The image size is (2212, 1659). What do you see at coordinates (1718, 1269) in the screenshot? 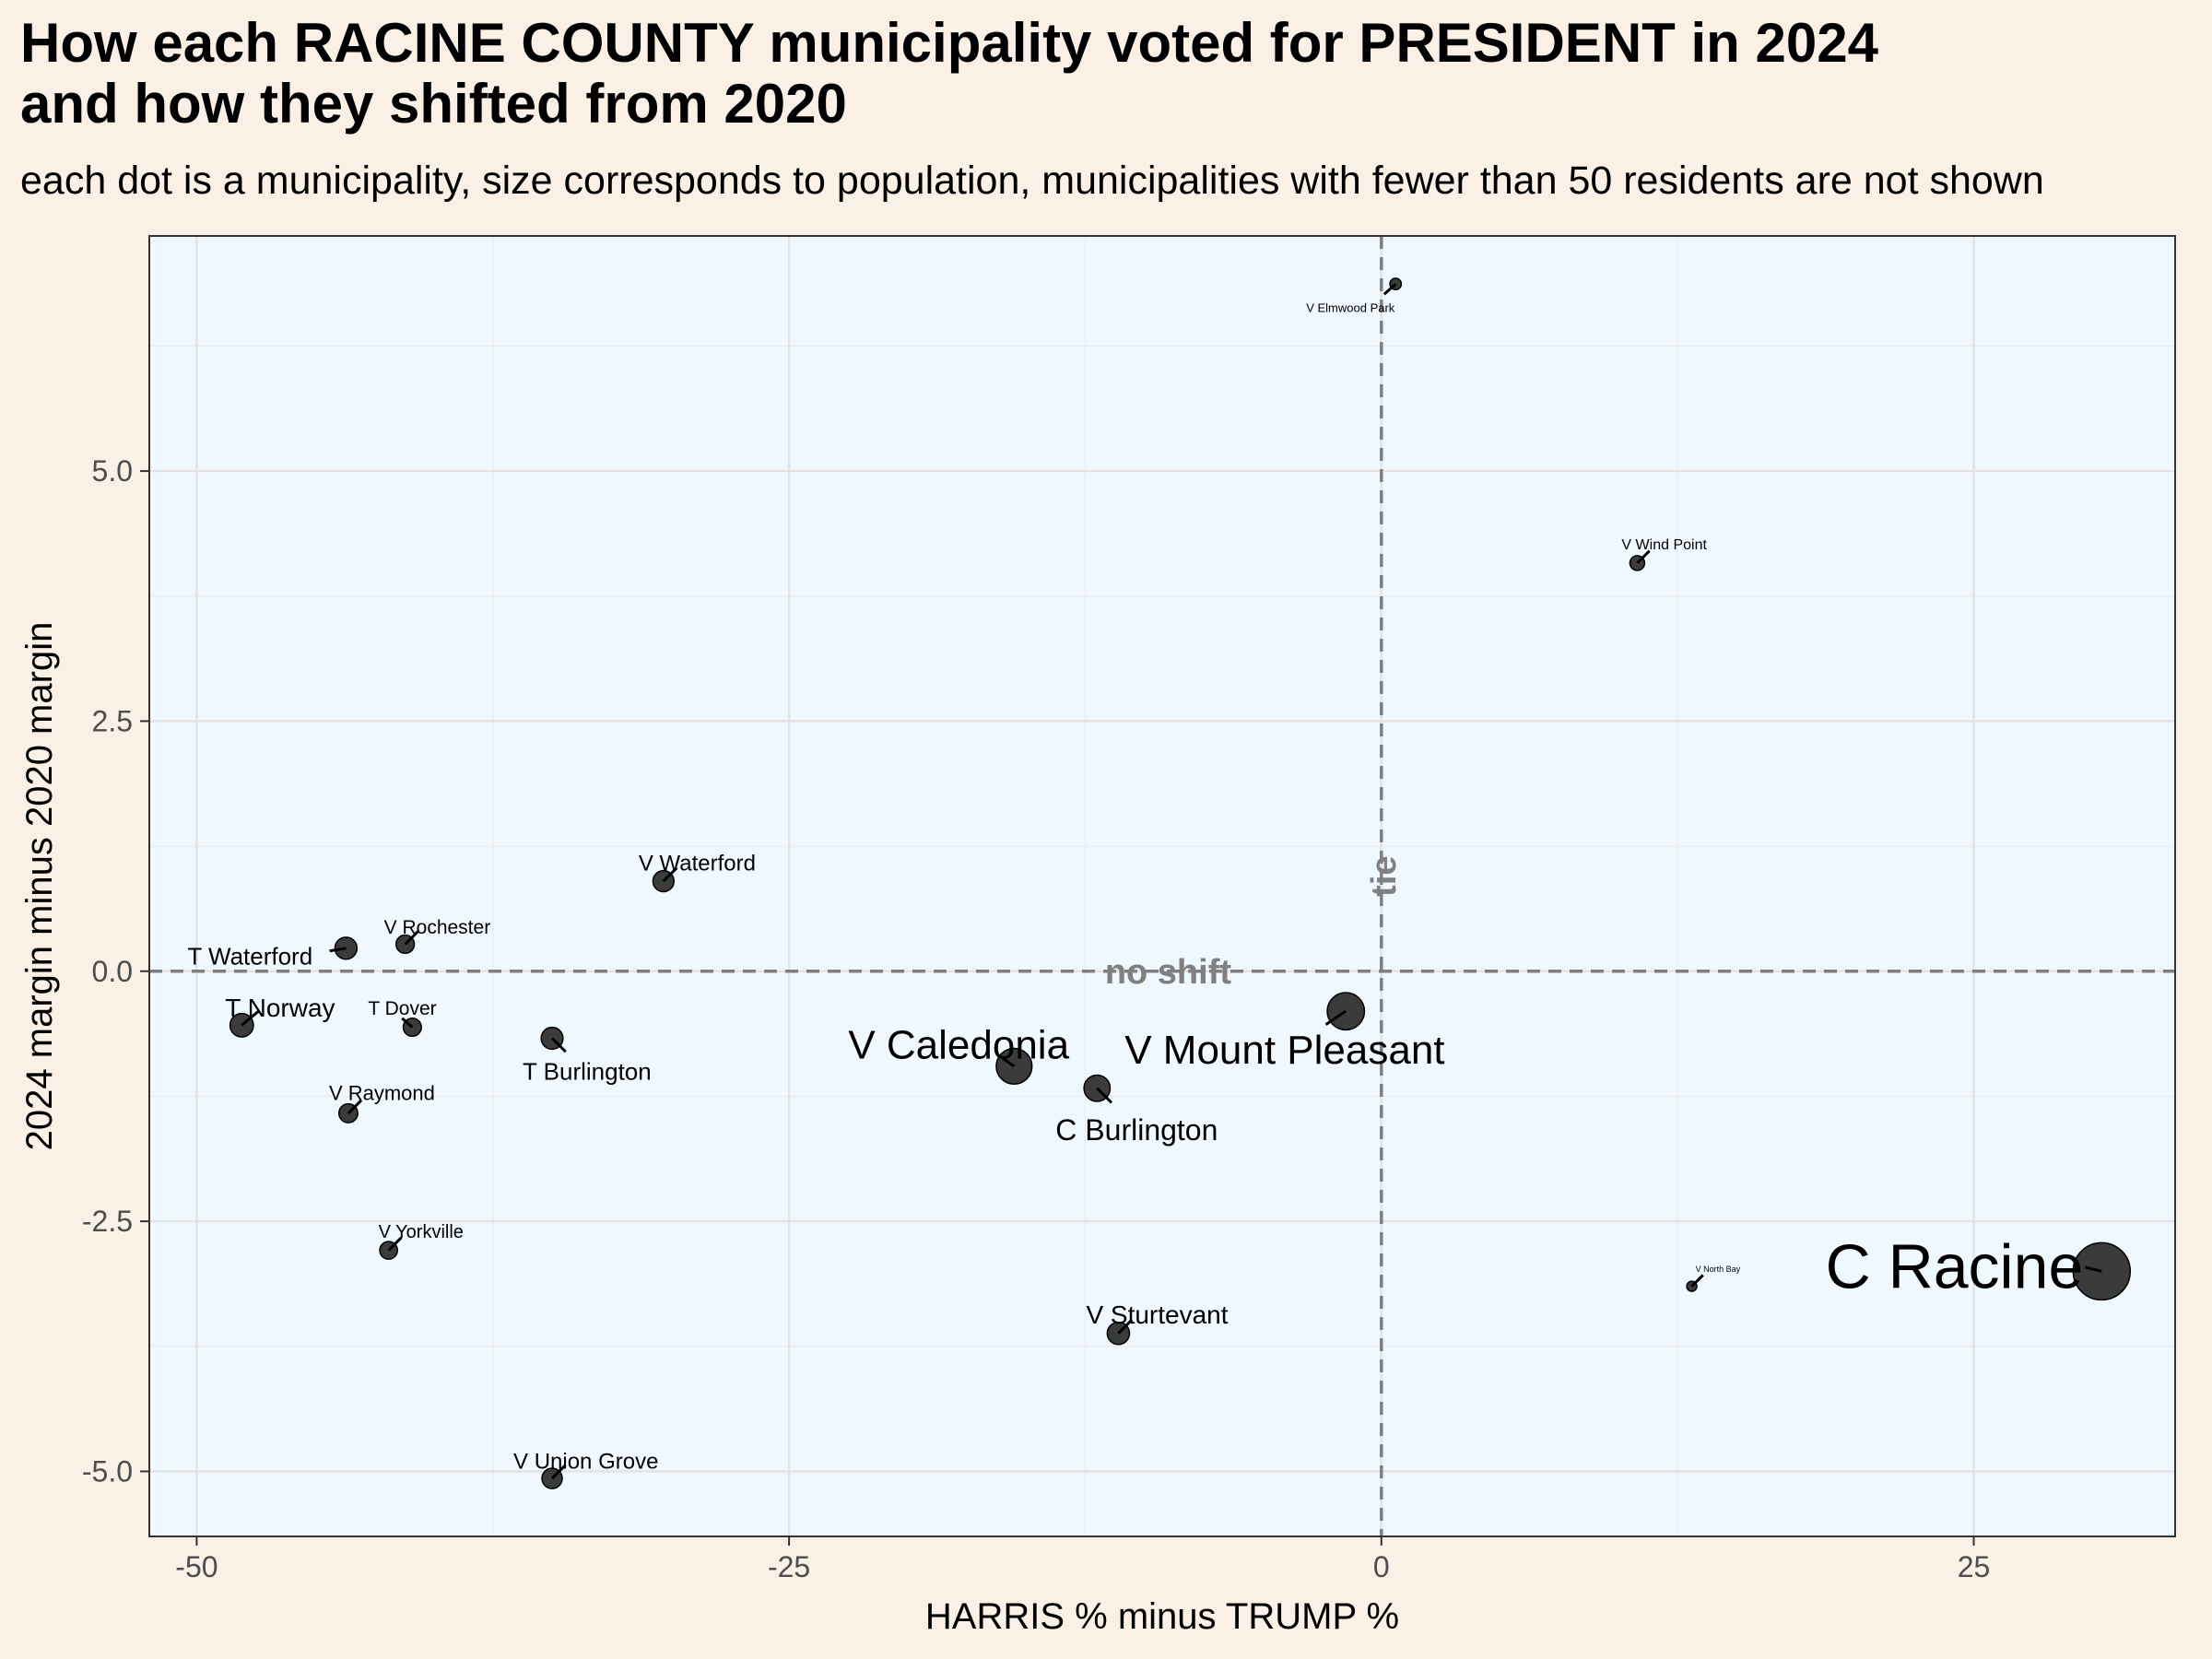
I see `label-v-north-bay: V North Bay` at bounding box center [1718, 1269].